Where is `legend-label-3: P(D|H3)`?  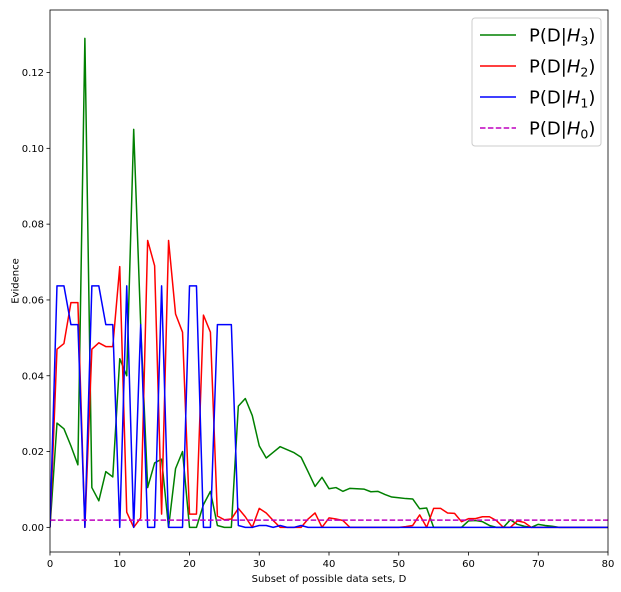
legend-label-3: P(D|H3) is located at coordinates (562, 37).